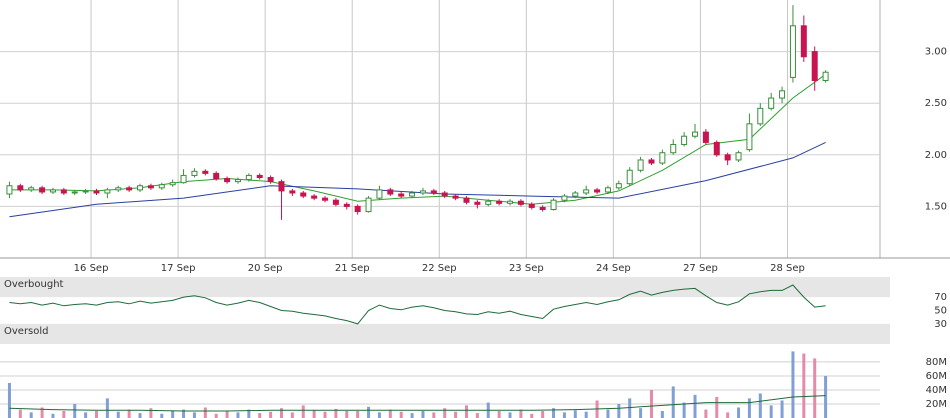 The height and width of the screenshot is (418, 950). Describe the element at coordinates (936, 103) in the screenshot. I see `y-tick-label: 2.50` at that location.